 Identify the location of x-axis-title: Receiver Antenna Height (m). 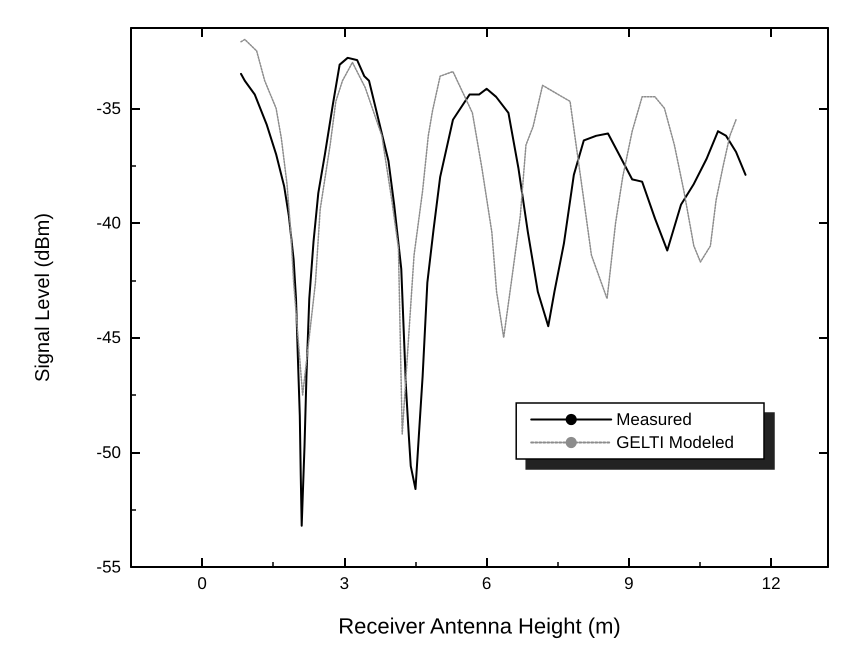
(479, 626).